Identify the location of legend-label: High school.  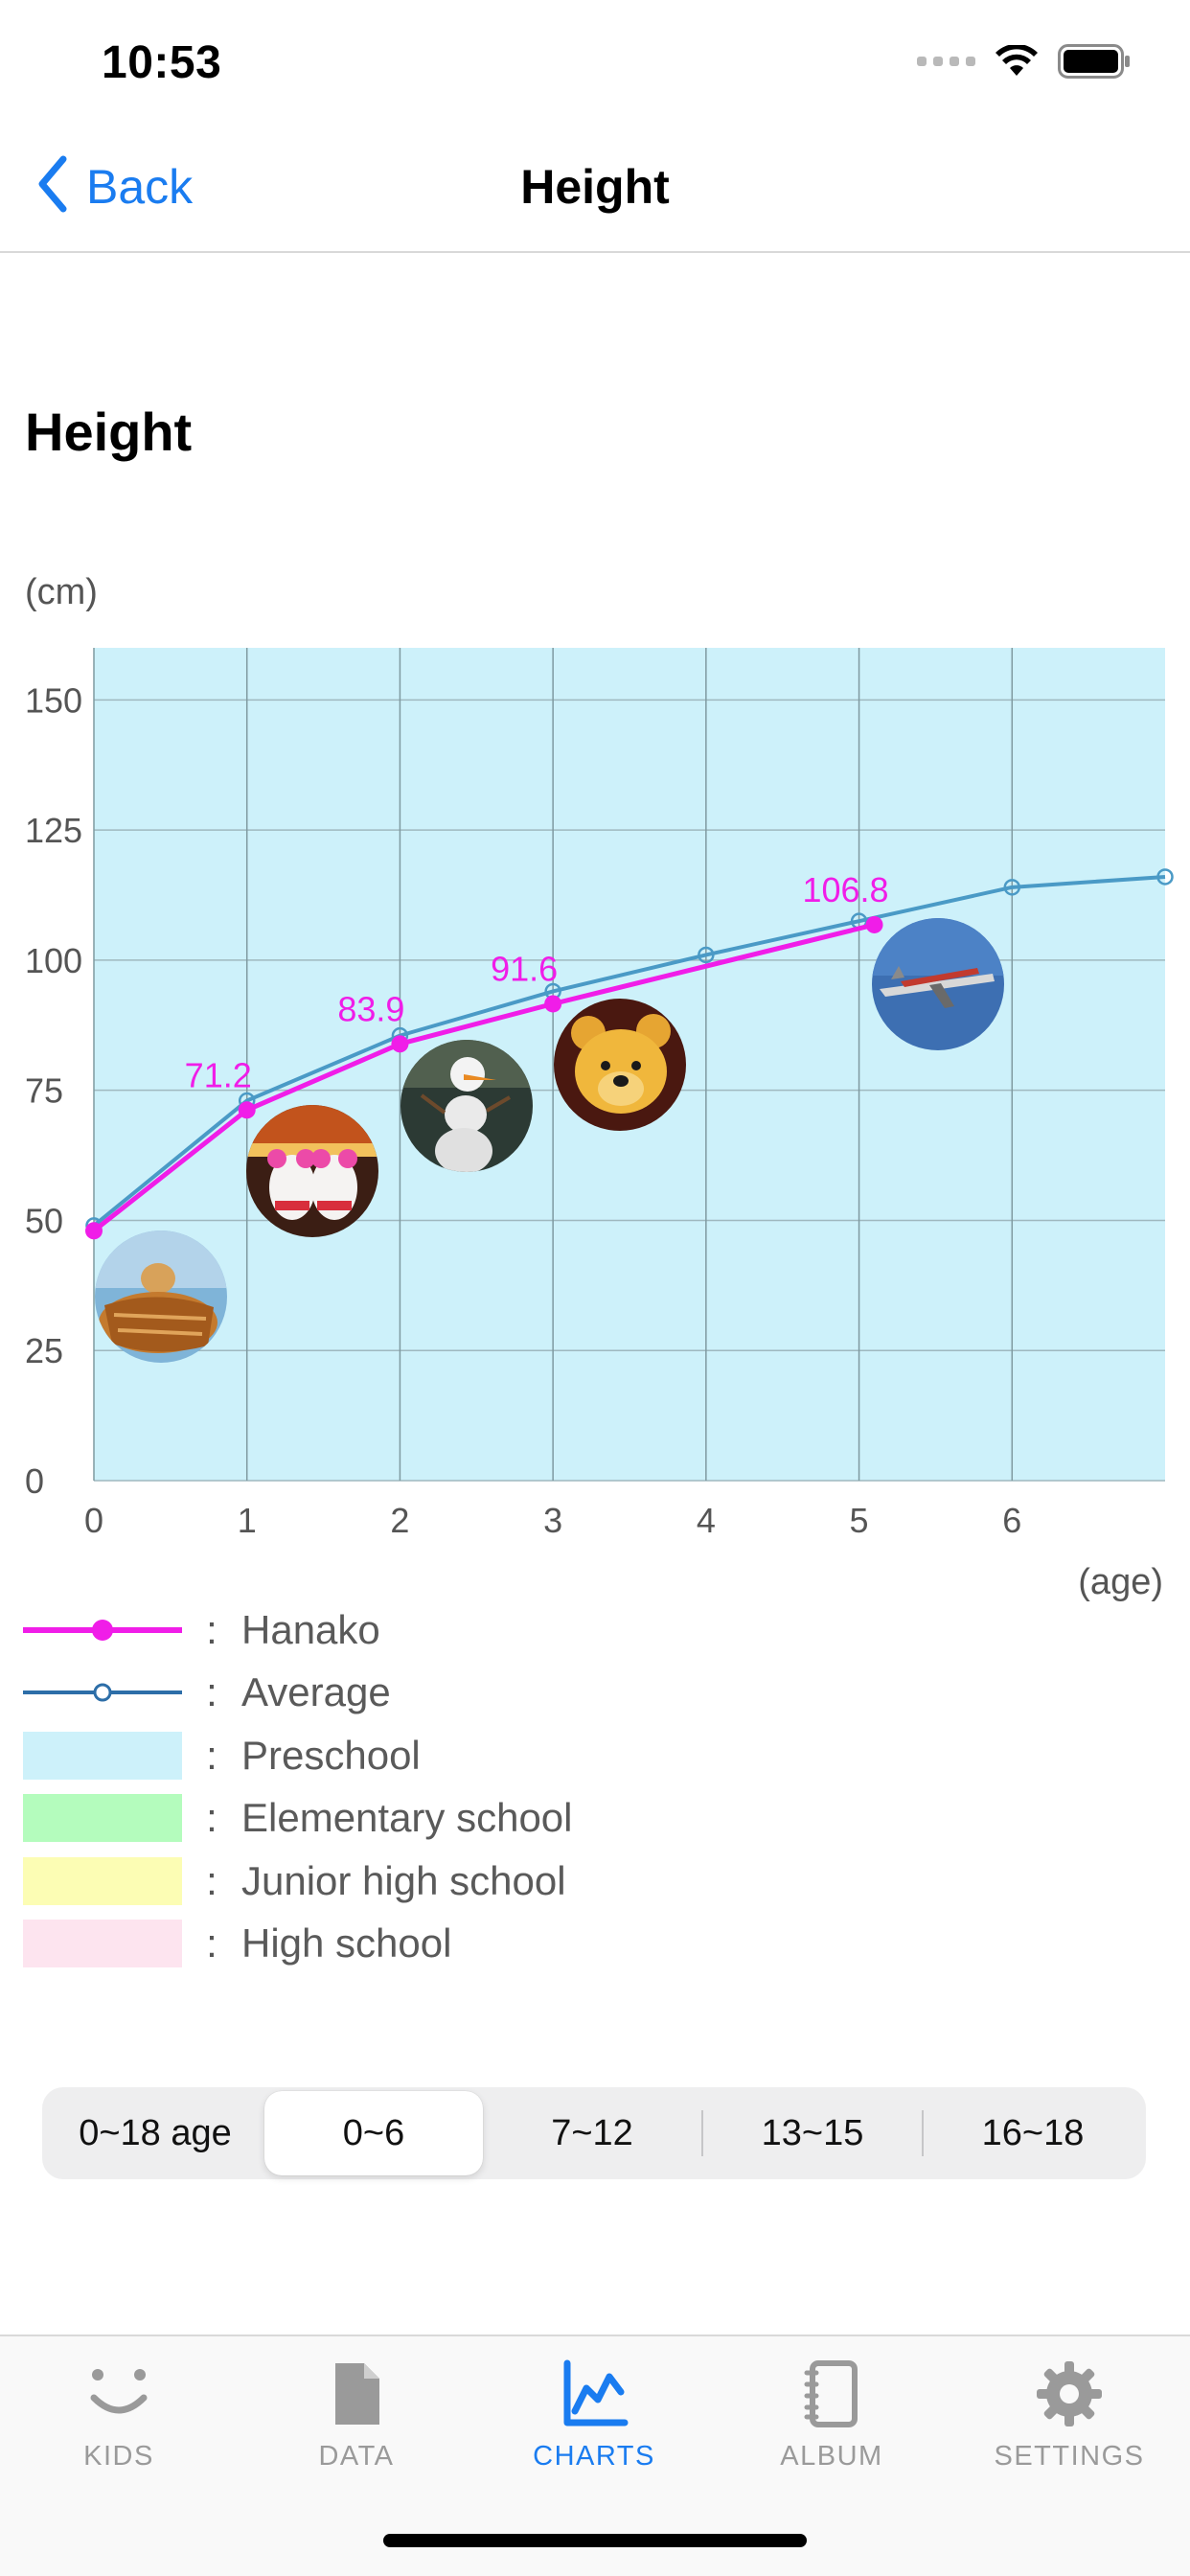
(347, 1943).